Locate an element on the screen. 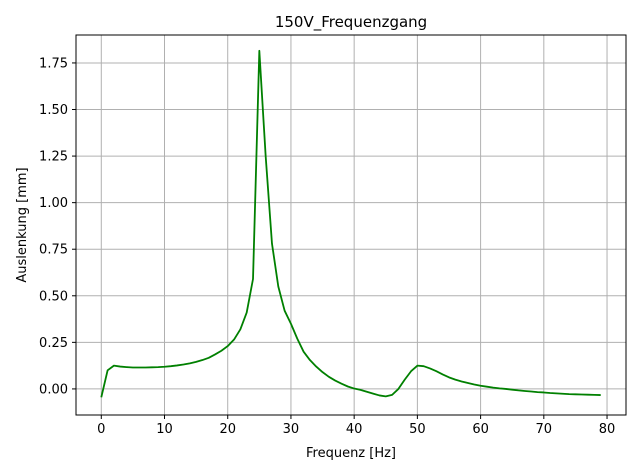 Image resolution: width=640 pixels, height=474 pixels. y-tick-label: 0.75 is located at coordinates (53, 250).